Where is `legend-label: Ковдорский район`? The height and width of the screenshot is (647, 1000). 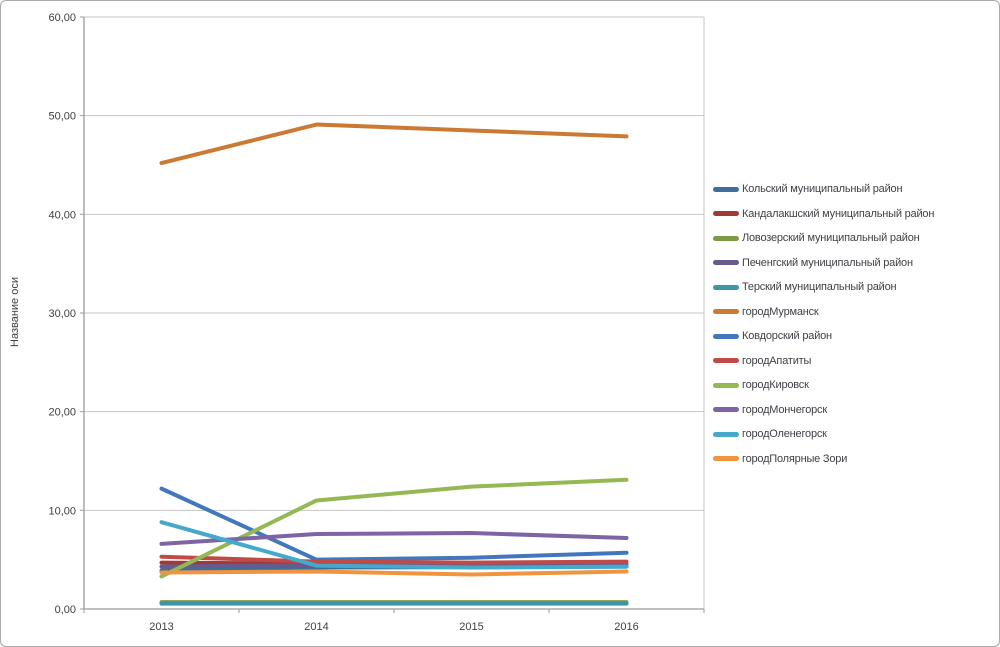
legend-label: Ковдорский район is located at coordinates (787, 336).